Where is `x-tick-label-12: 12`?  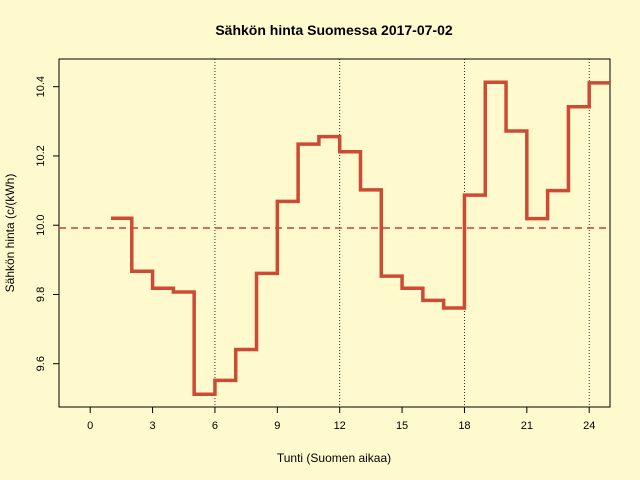 x-tick-label-12: 12 is located at coordinates (340, 426).